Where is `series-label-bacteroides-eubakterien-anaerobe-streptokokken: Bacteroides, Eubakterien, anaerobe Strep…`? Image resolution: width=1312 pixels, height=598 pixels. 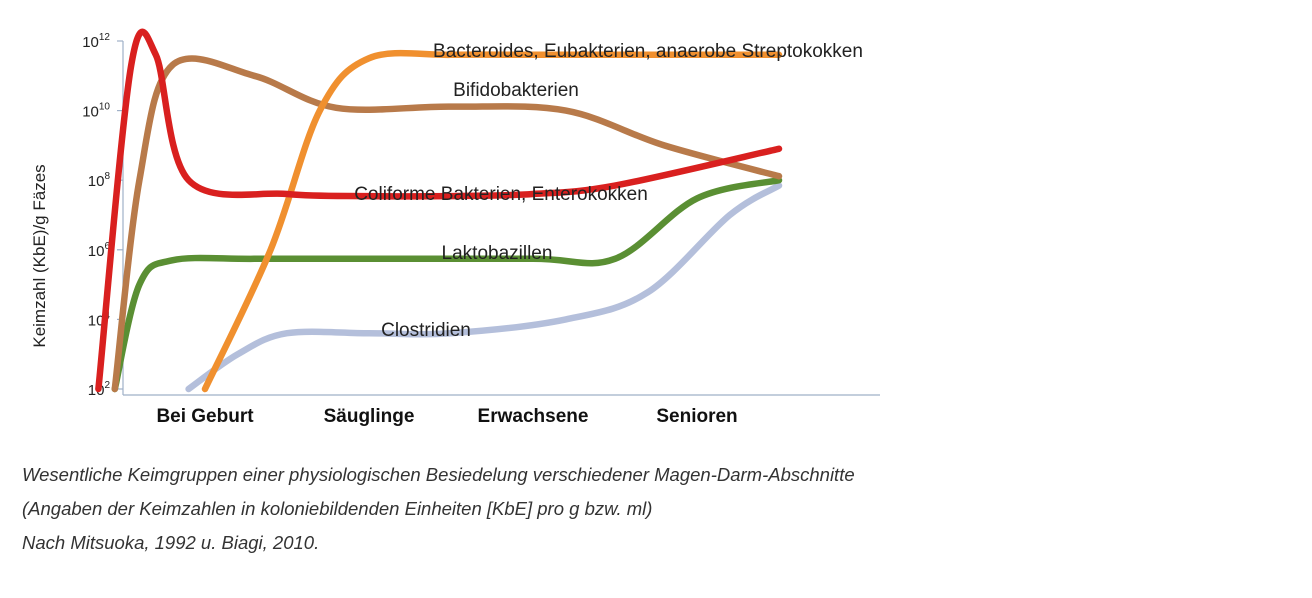 series-label-bacteroides-eubakterien-anaerobe-streptokokken: Bacteroides, Eubakterien, anaerobe Strep… is located at coordinates (648, 51).